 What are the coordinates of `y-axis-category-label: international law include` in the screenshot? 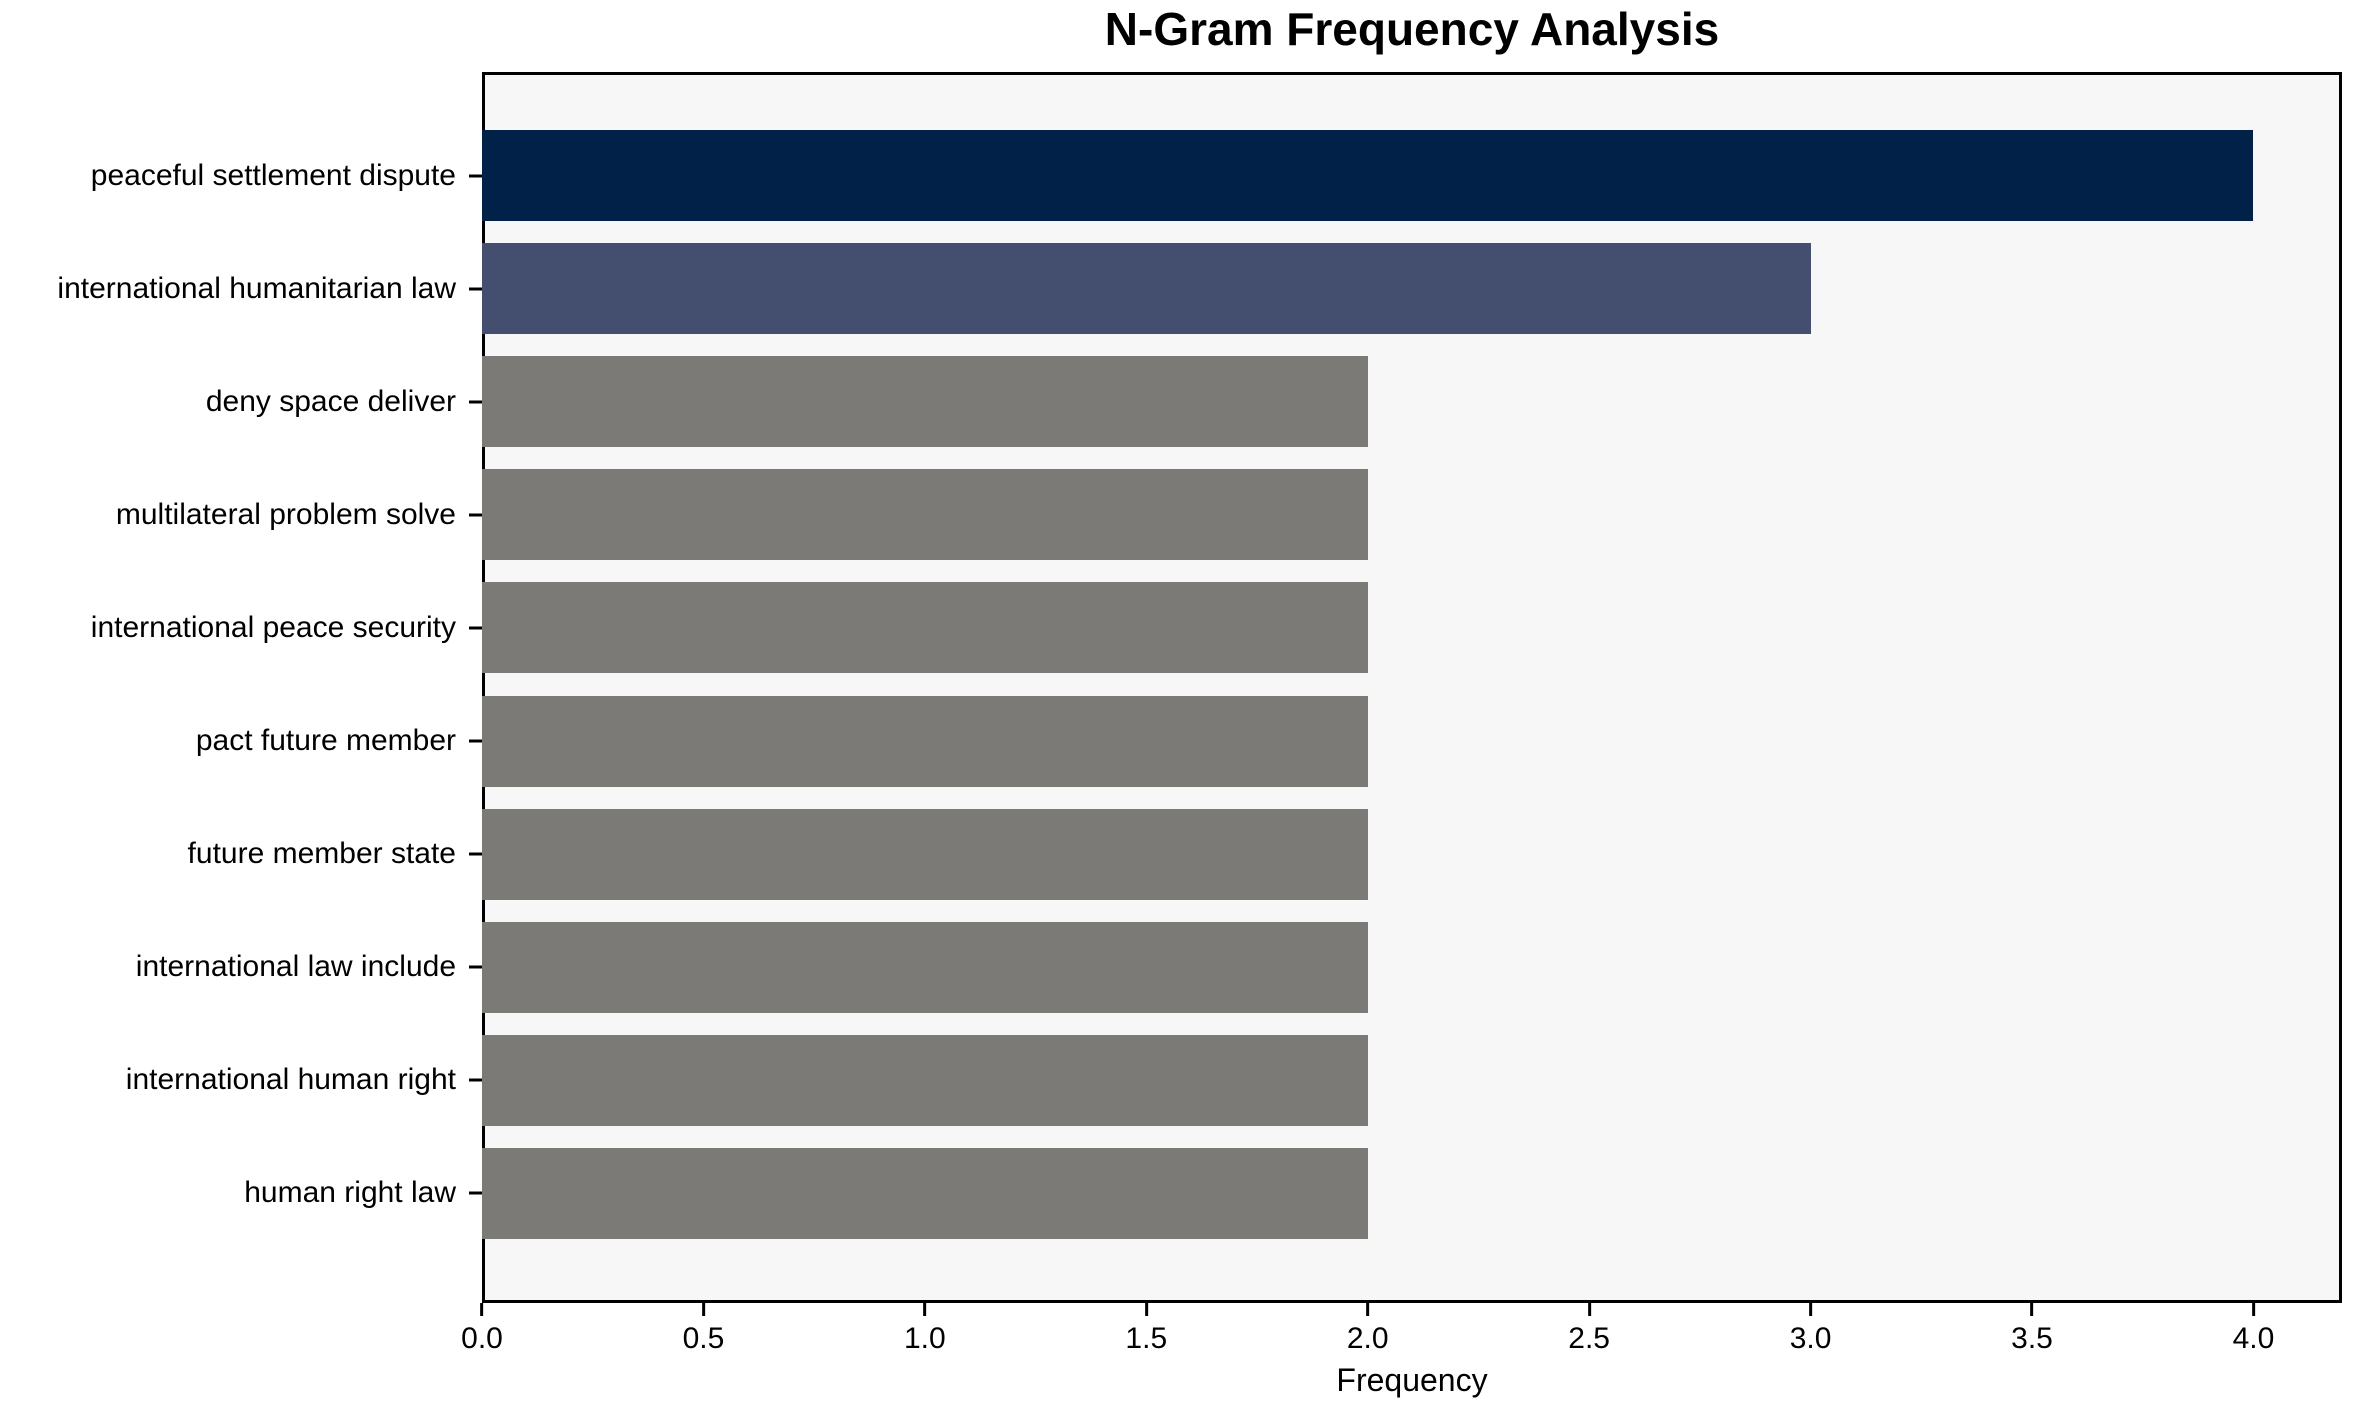 It's located at (295, 967).